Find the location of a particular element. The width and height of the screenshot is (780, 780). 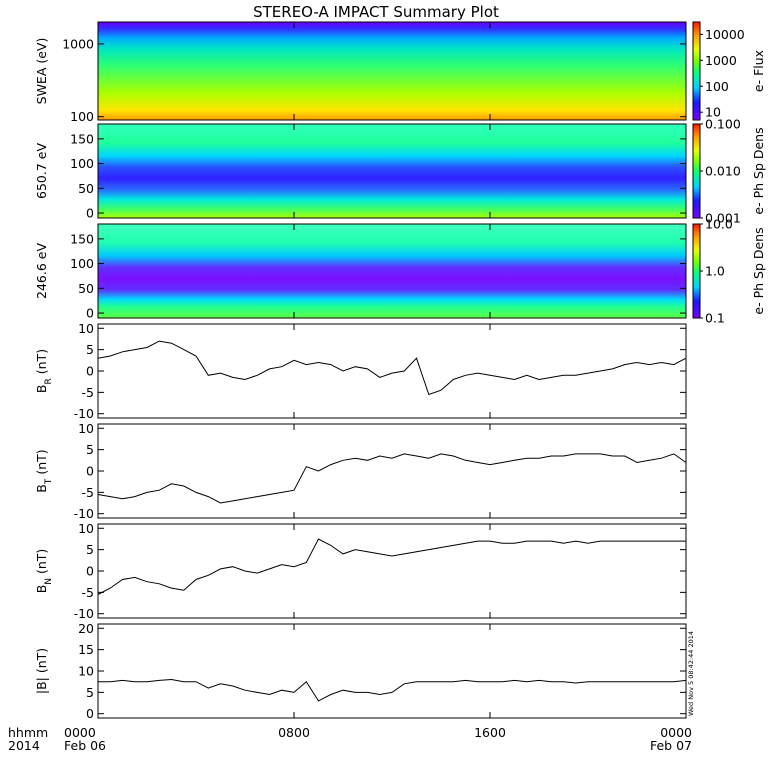

y-axis-label: 246.6 eV is located at coordinates (41, 271).